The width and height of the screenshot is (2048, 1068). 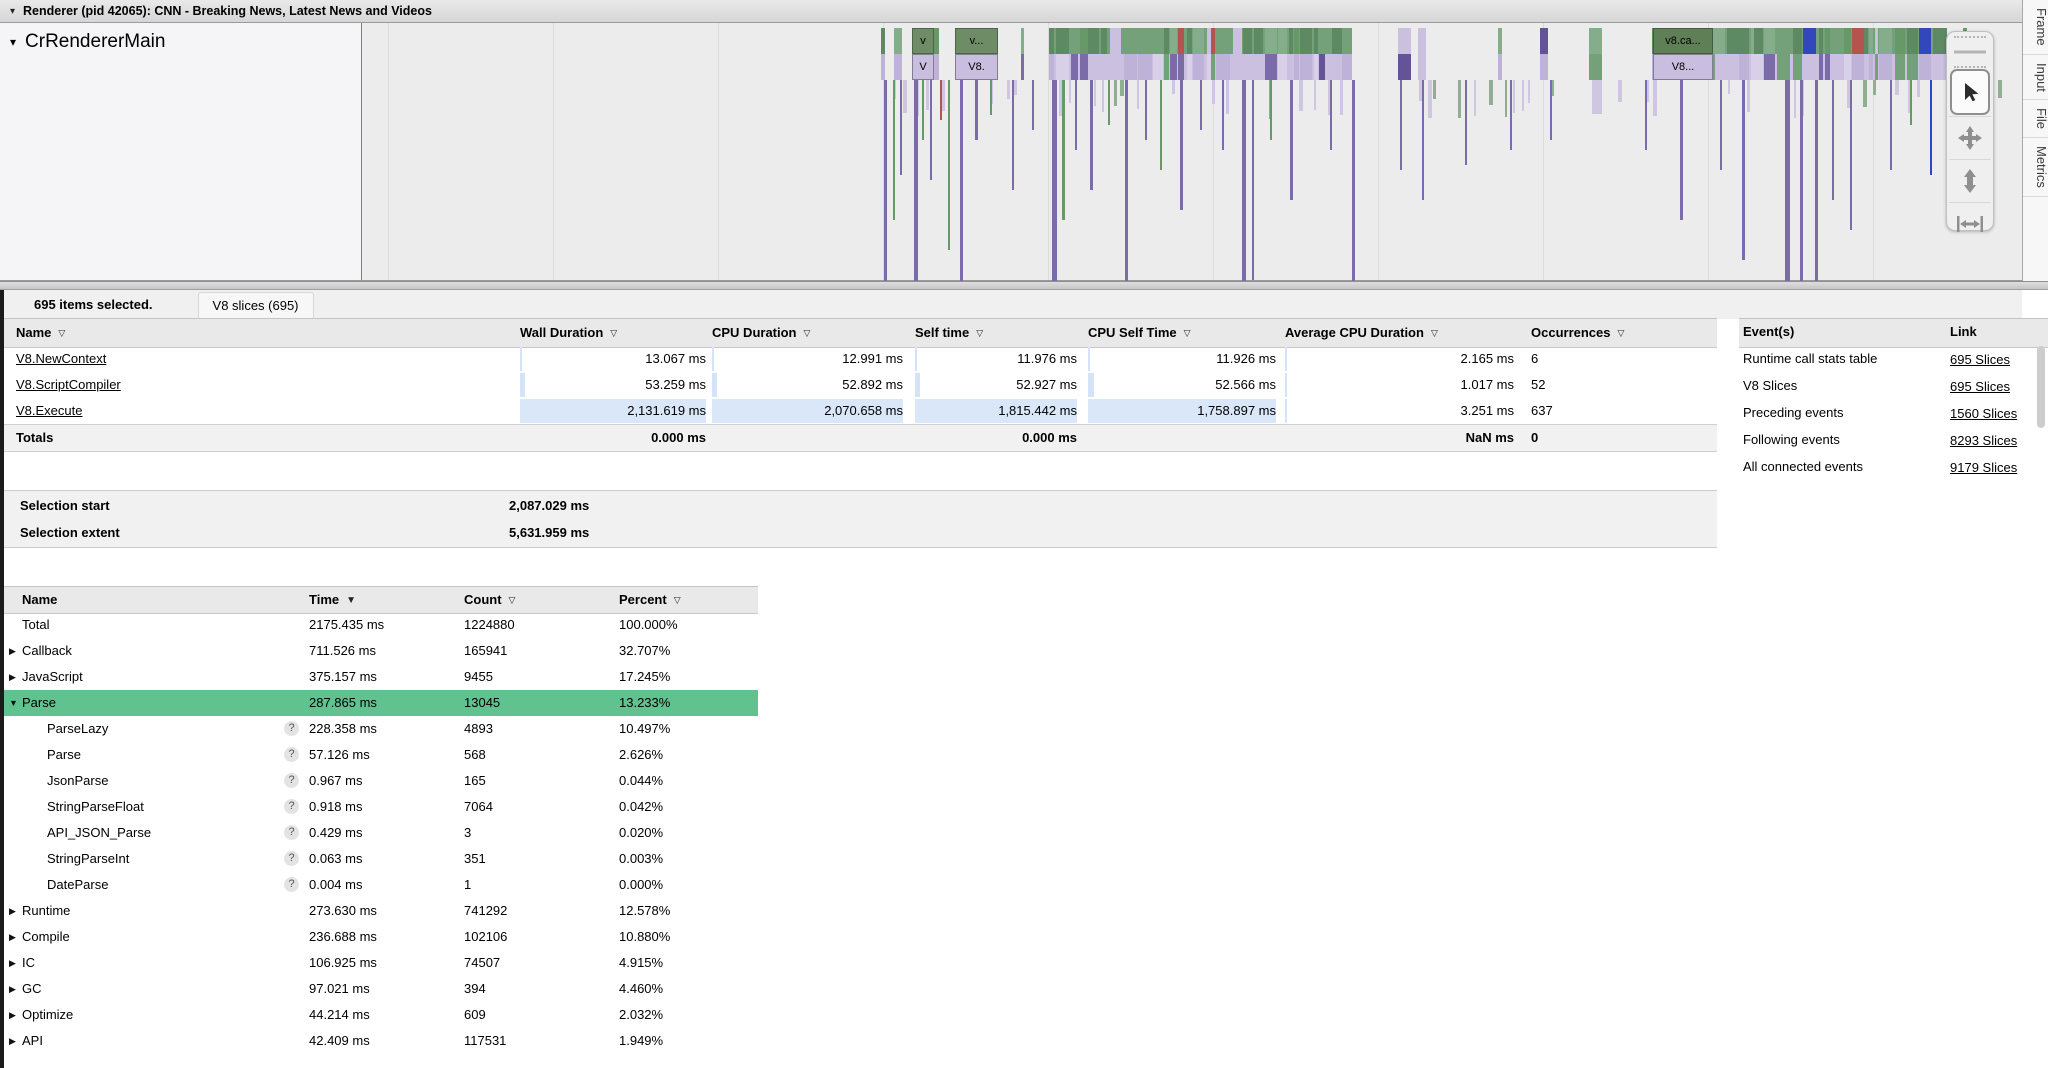 I want to click on stats-column-header-name: Name, so click(x=40, y=599).